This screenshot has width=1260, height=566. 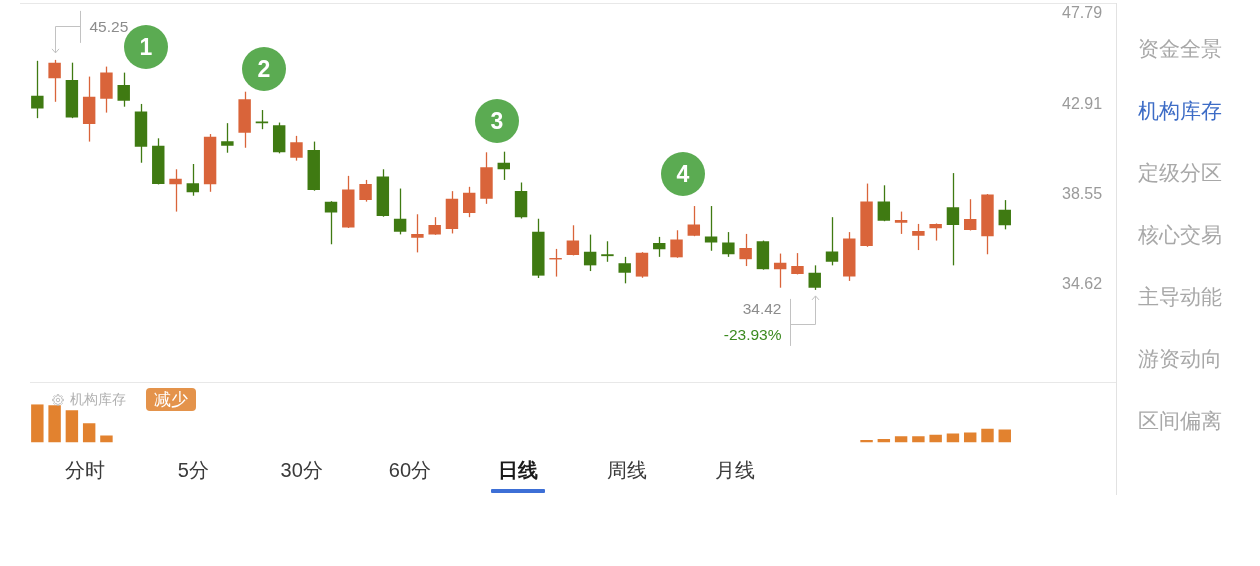 I want to click on text: 主导动能, so click(x=1180, y=296).